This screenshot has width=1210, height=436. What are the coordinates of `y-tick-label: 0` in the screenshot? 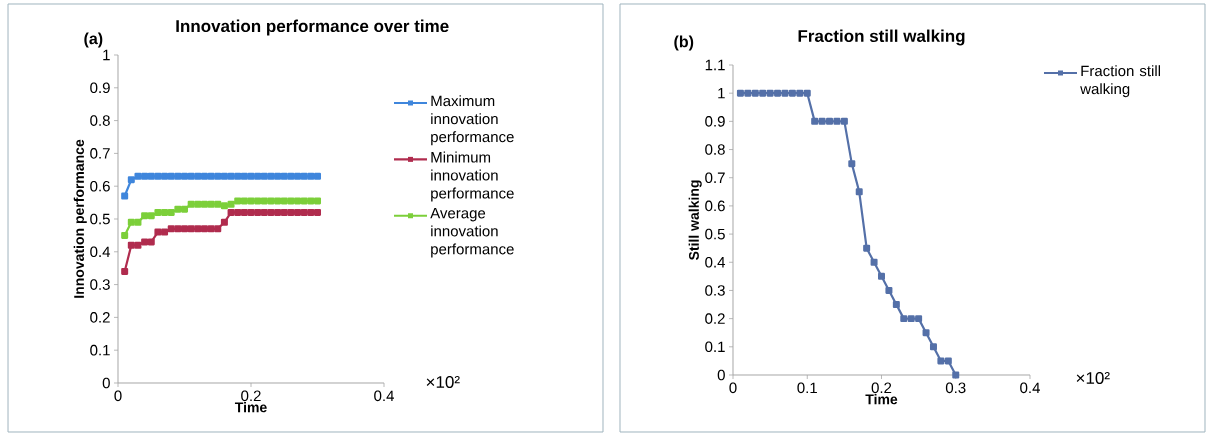 It's located at (721, 375).